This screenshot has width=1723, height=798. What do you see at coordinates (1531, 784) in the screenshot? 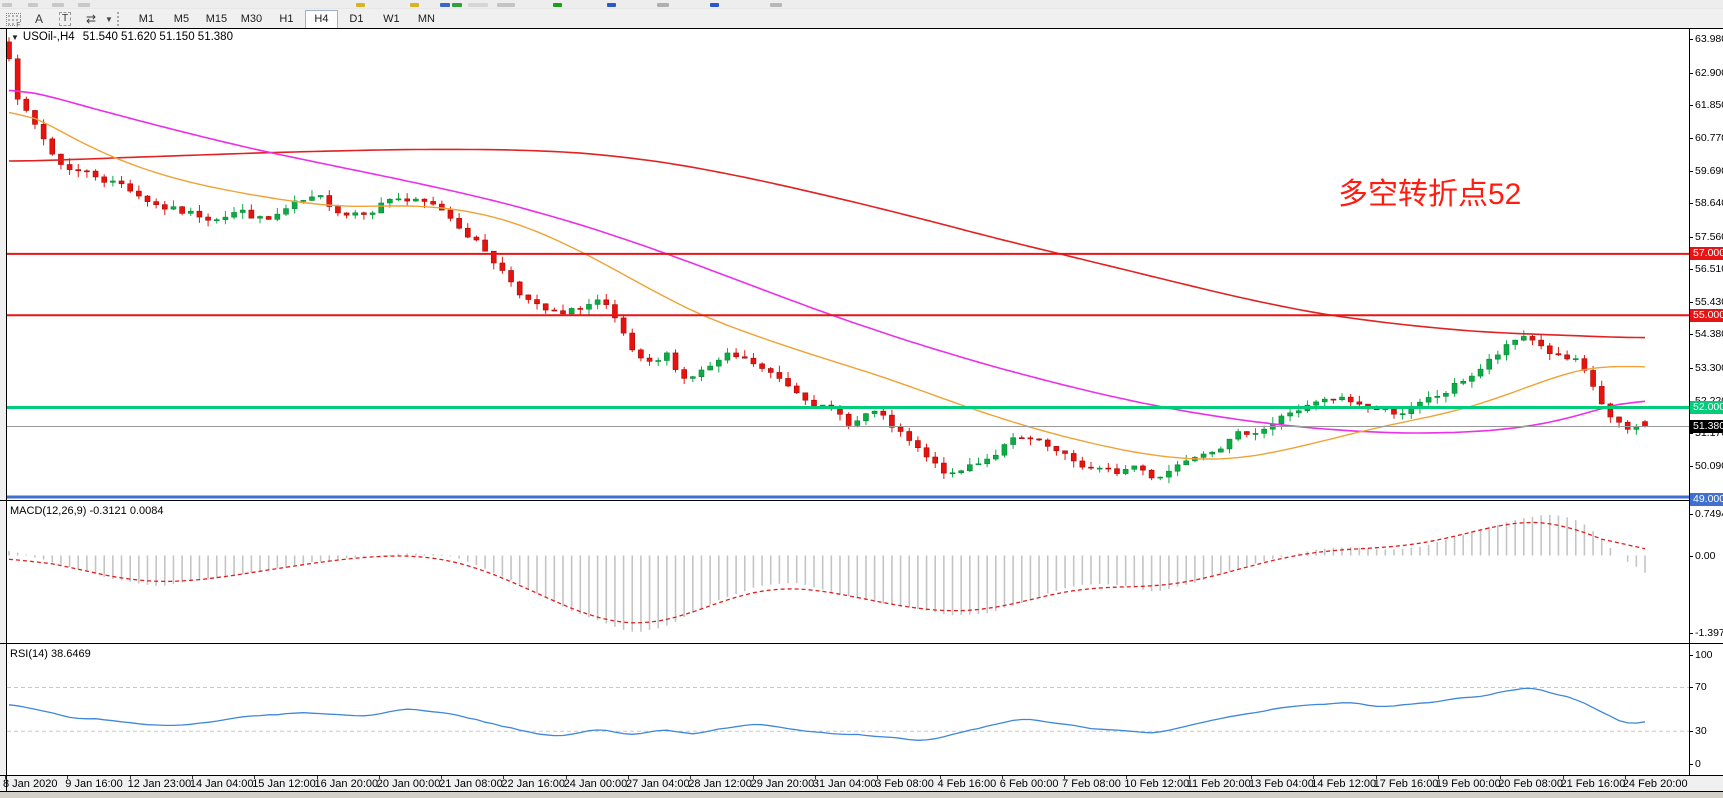
I see `time-axis-label: 20 Feb 08:00` at bounding box center [1531, 784].